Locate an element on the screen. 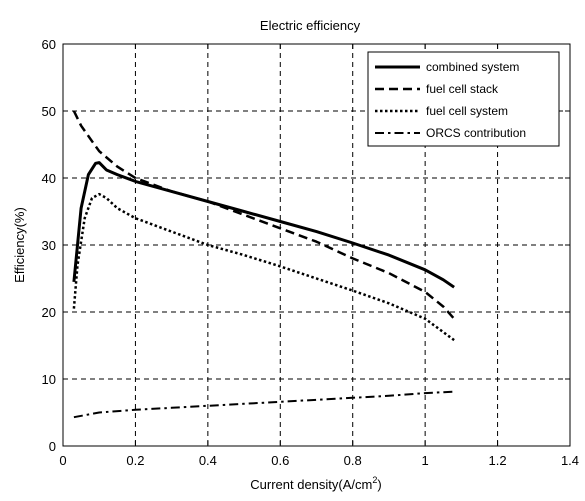 The width and height of the screenshot is (585, 501). x-axis-label-main: Current density(A/cm is located at coordinates (311, 484).